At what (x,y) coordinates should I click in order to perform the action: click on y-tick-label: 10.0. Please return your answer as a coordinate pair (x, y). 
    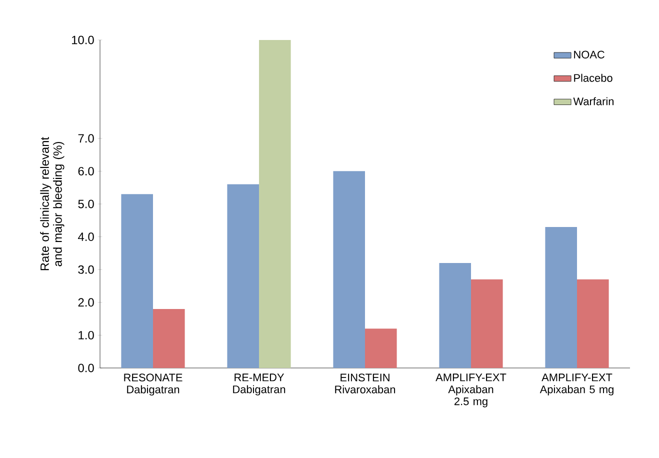
    Looking at the image, I should click on (83, 40).